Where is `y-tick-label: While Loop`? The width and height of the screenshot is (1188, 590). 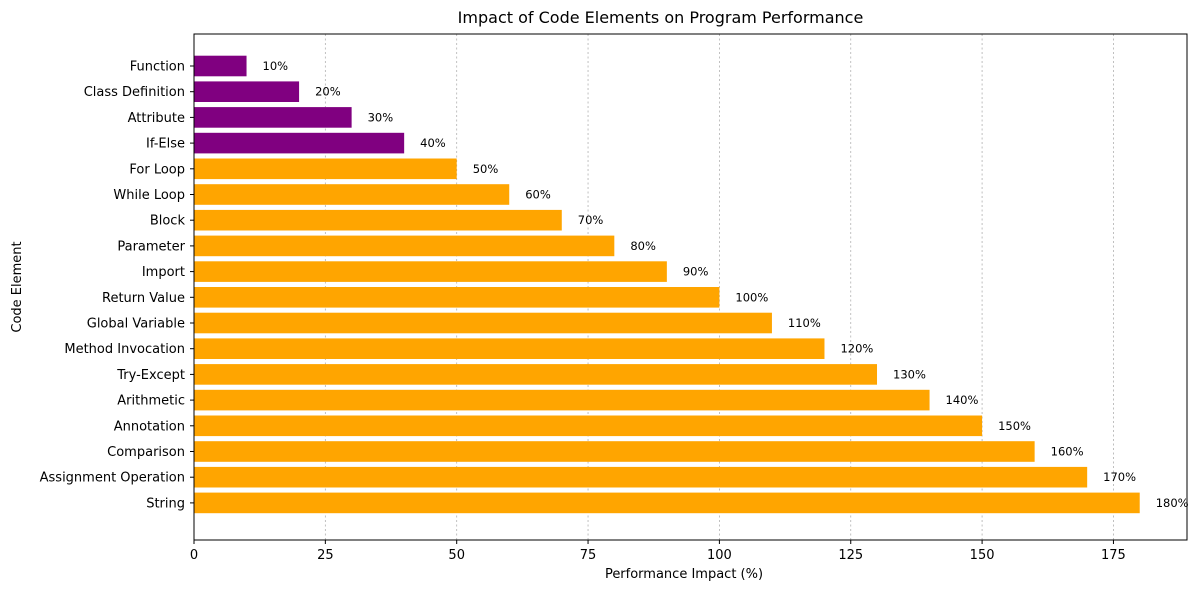
y-tick-label: While Loop is located at coordinates (149, 195).